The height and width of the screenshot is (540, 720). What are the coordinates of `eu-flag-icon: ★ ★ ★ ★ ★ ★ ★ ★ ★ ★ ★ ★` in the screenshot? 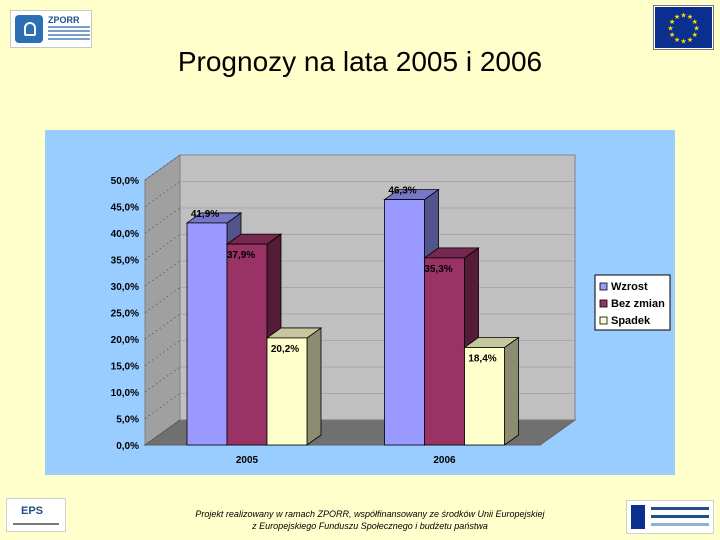 It's located at (683, 27).